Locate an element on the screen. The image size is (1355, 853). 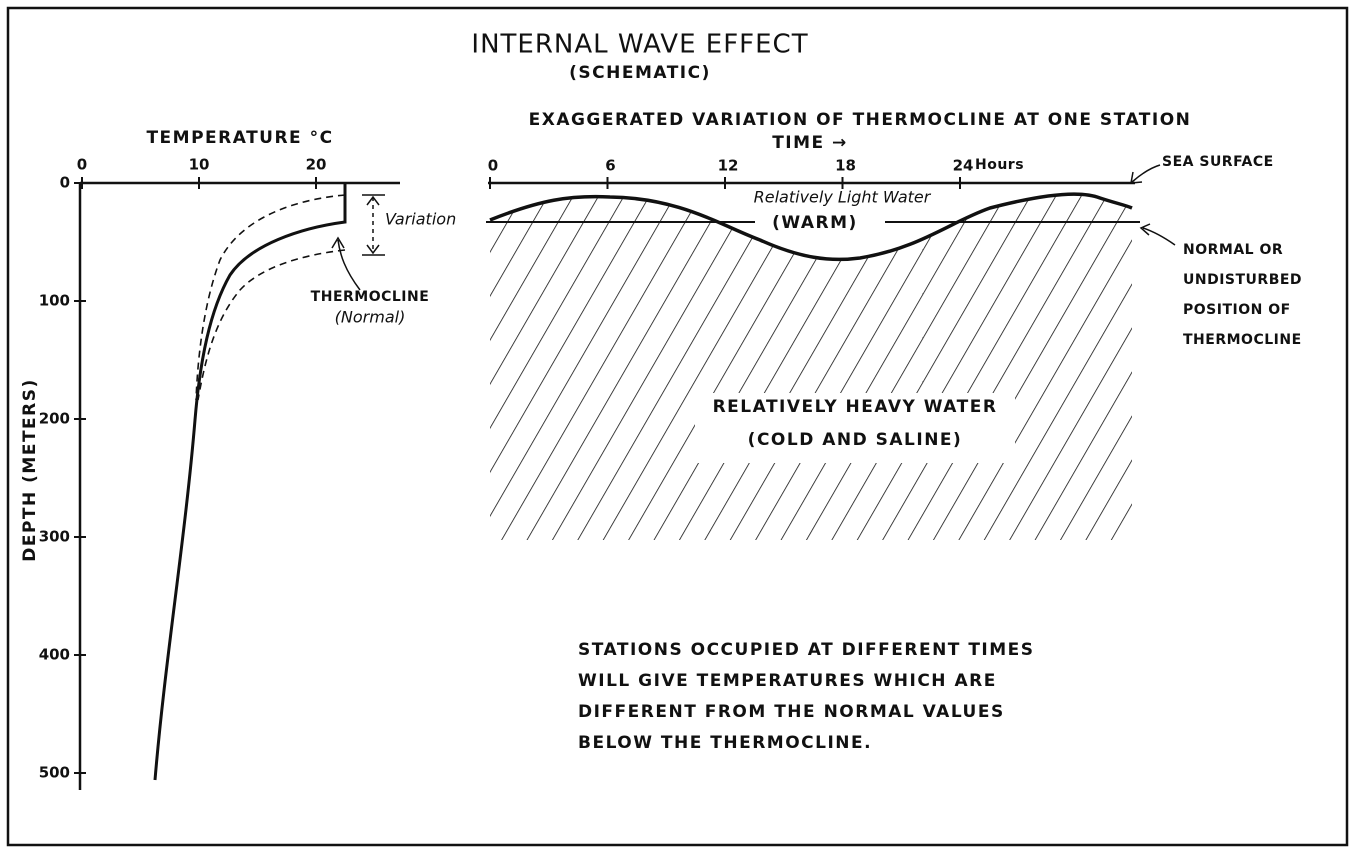
note-line: WILL GIVE TEMPERATURES WHICH ARE is located at coordinates (787, 681).